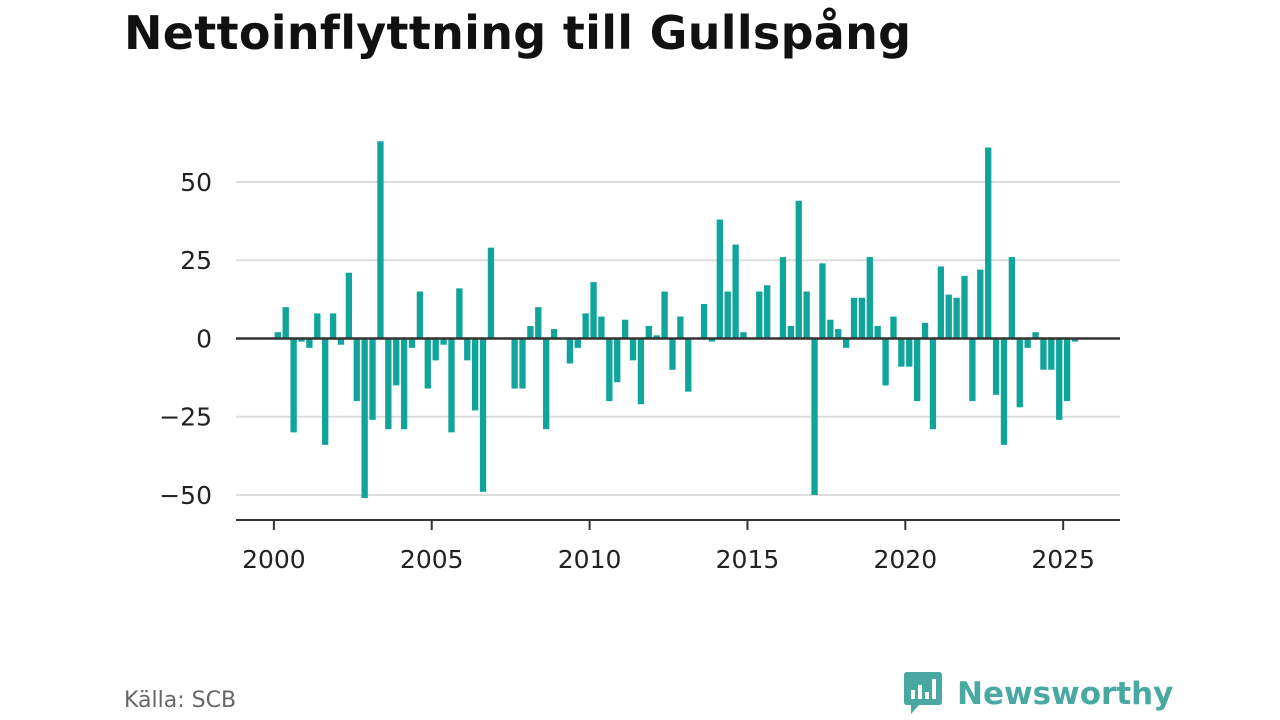 This screenshot has height=720, width=1280. I want to click on brand-name: Newsworthy, so click(1065, 694).